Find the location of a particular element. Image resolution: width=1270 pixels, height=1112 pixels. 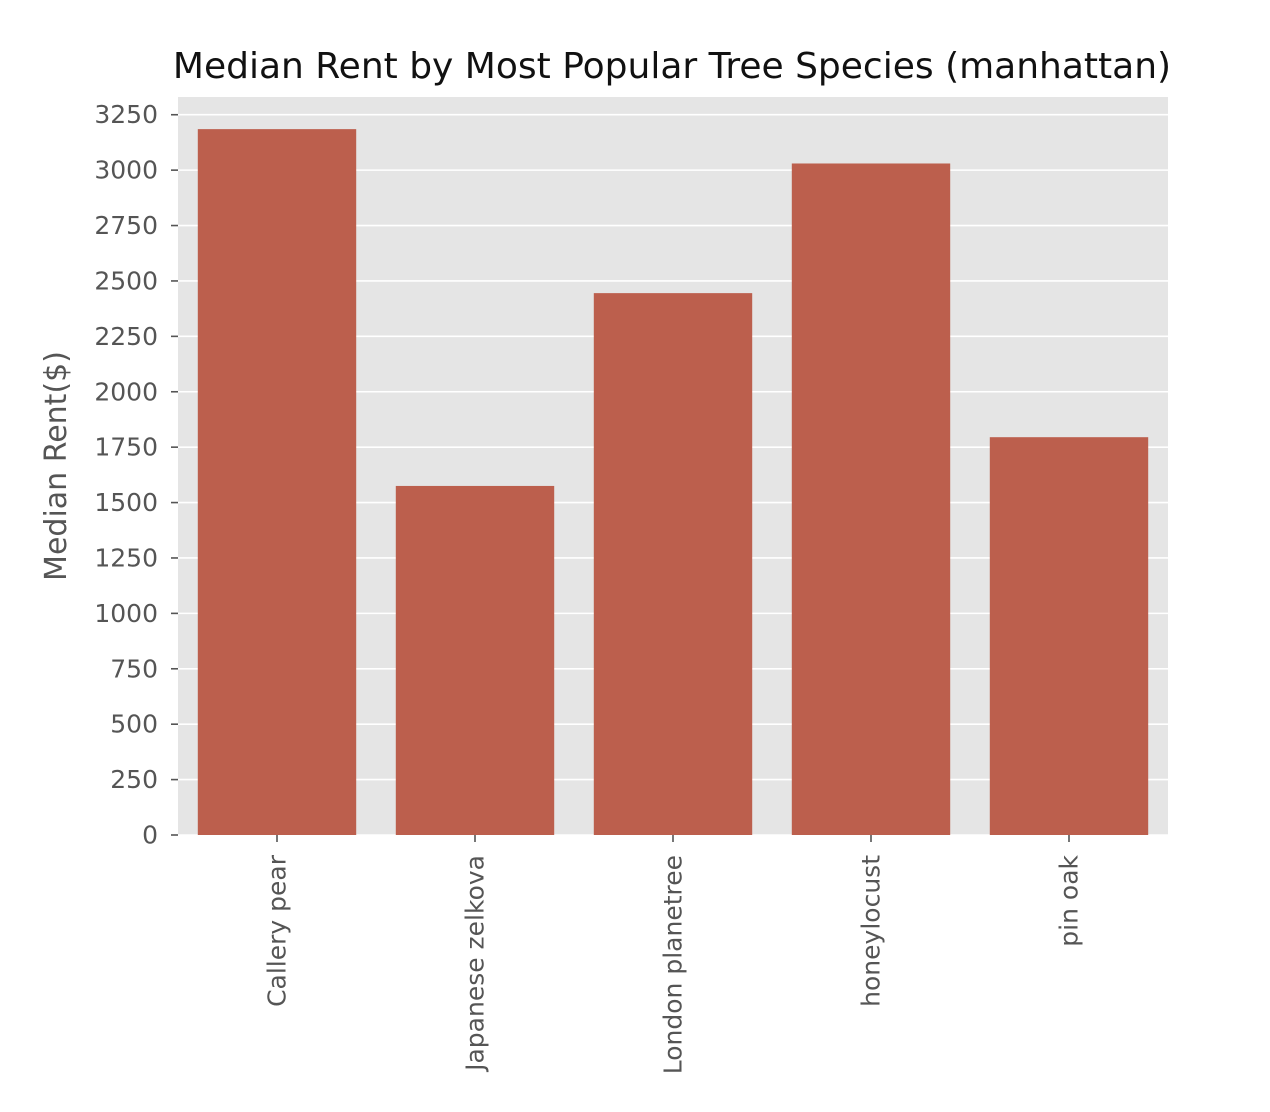

x-tick-label: Callery pear is located at coordinates (277, 930).